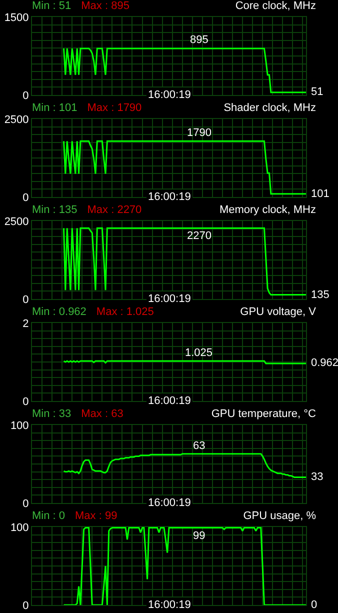 Image resolution: width=338 pixels, height=613 pixels. Describe the element at coordinates (263, 414) in the screenshot. I see `chart-title: GPU temperature, °C` at that location.